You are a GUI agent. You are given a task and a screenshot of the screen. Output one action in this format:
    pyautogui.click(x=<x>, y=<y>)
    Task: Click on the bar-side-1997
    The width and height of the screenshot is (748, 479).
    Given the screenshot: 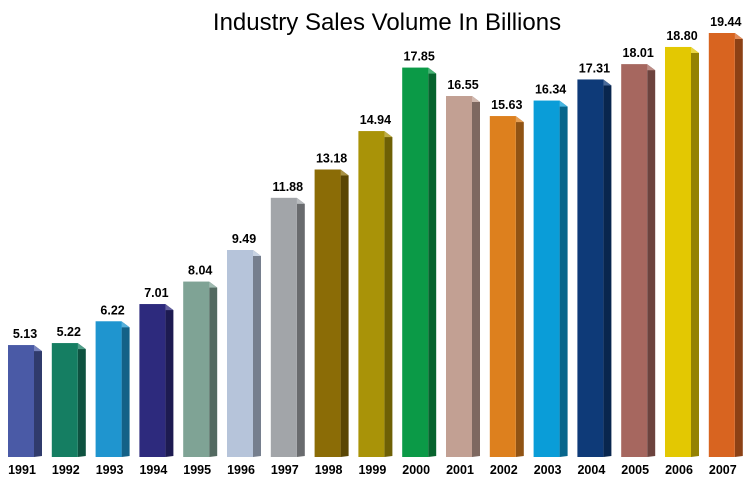 What is the action you would take?
    pyautogui.click(x=300, y=327)
    